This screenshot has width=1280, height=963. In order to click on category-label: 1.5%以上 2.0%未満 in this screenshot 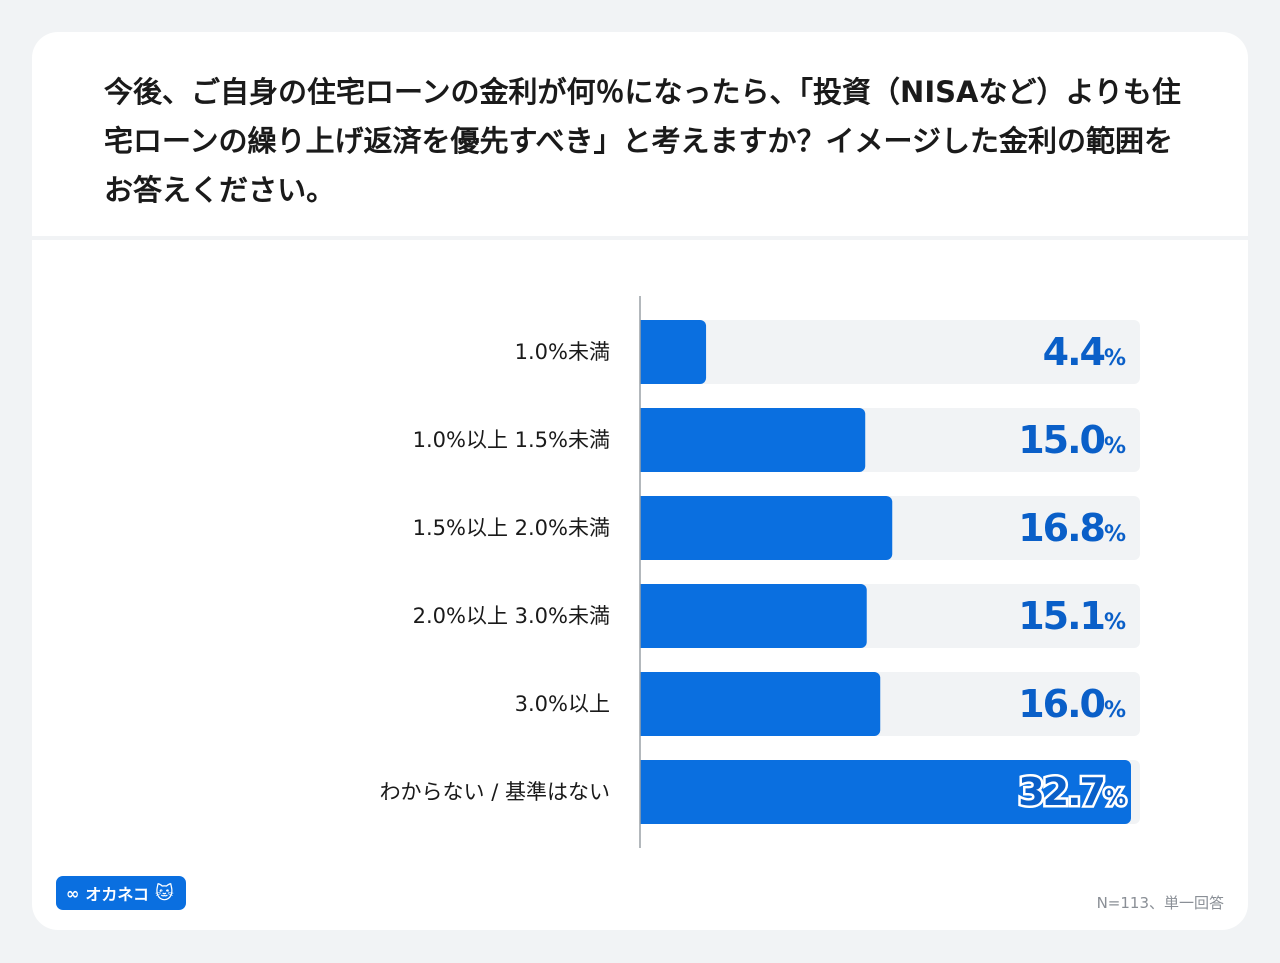, I will do `click(511, 528)`.